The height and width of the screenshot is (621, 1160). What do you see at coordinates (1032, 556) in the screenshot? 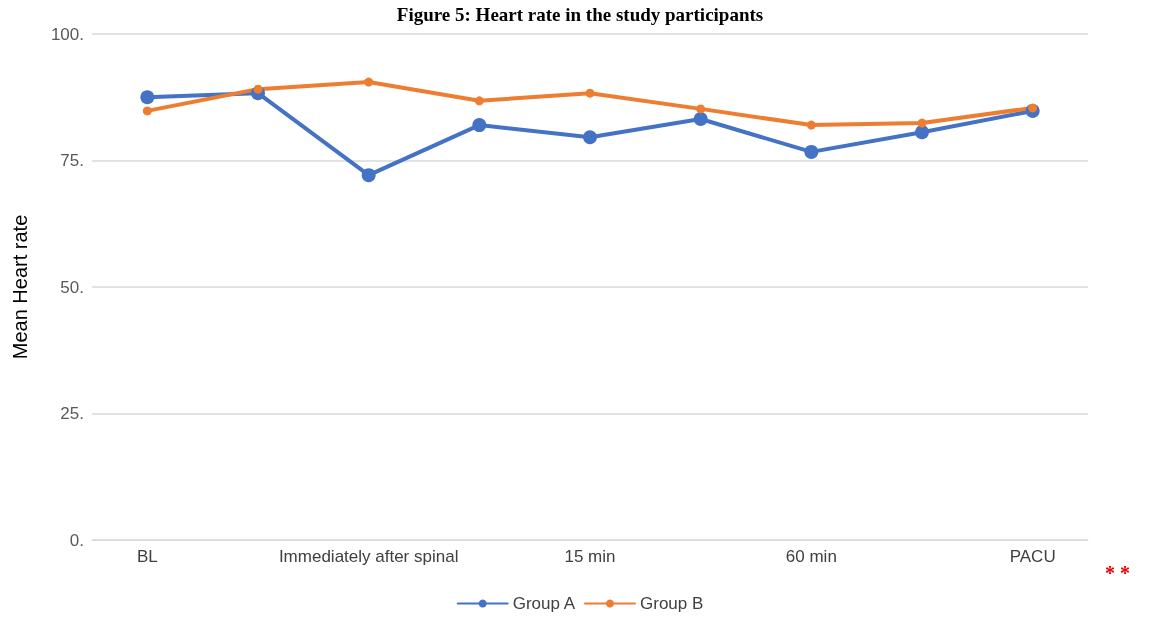
I see `x-tick-label: PACU` at bounding box center [1032, 556].